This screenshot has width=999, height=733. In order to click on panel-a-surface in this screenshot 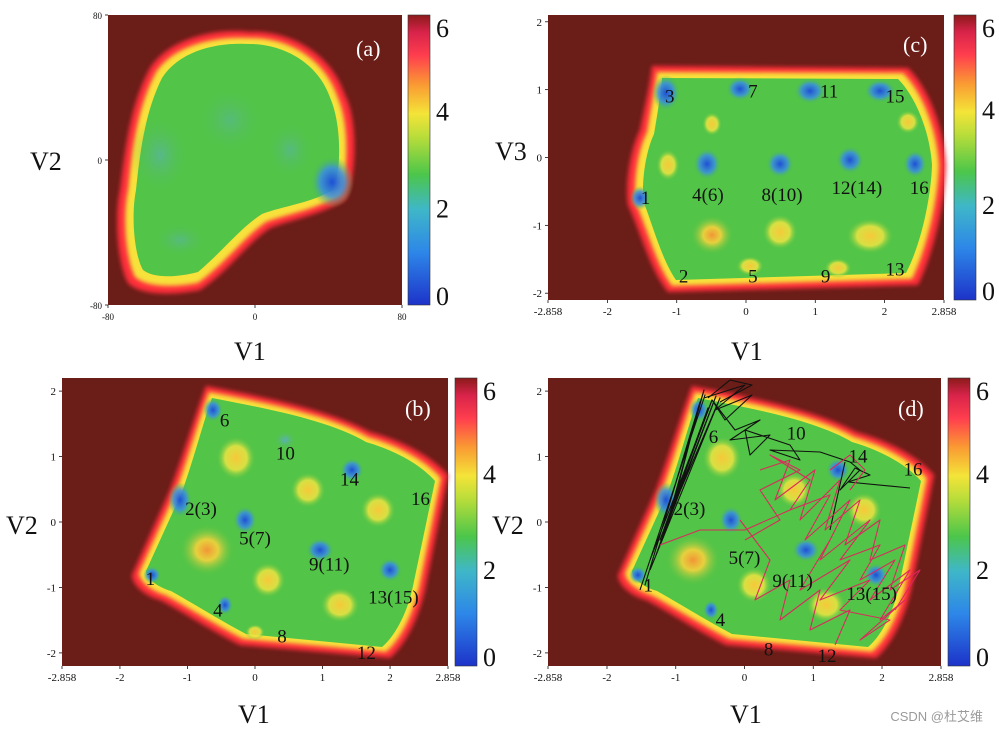, I will do `click(236, 162)`.